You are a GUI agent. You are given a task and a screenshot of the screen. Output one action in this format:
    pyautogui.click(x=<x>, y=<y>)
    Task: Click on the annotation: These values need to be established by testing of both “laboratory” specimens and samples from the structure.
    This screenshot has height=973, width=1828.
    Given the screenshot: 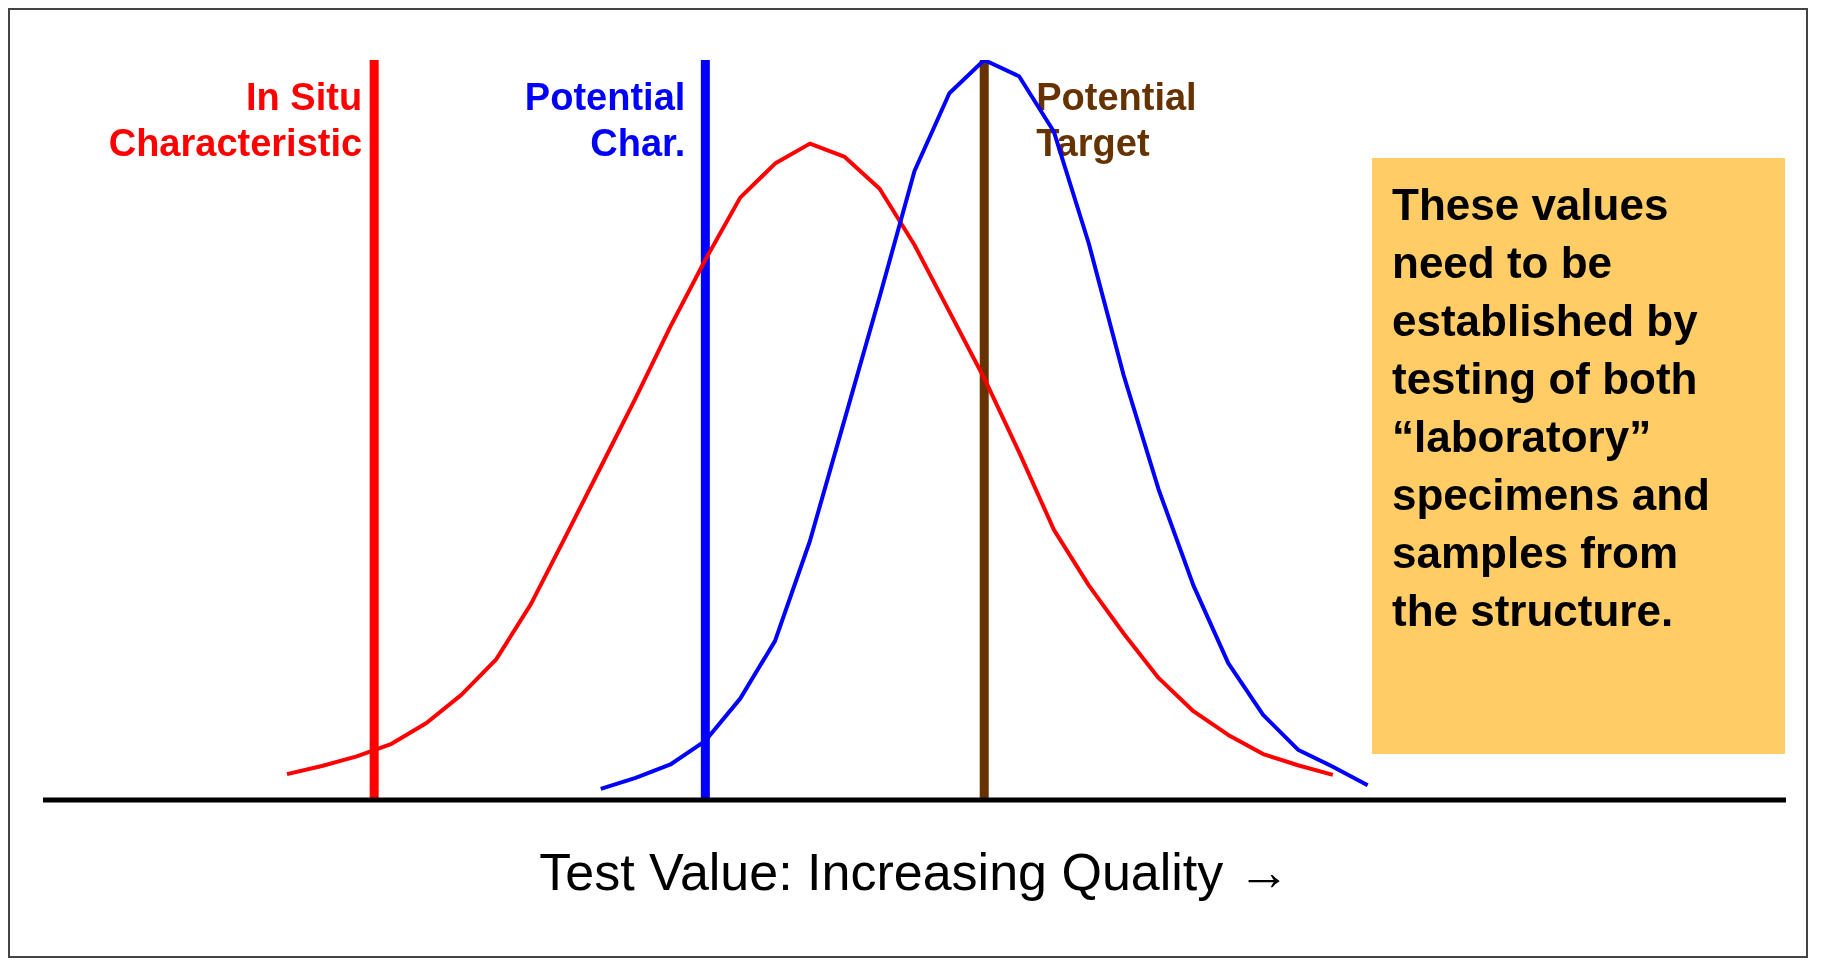 What is the action you would take?
    pyautogui.click(x=1578, y=456)
    